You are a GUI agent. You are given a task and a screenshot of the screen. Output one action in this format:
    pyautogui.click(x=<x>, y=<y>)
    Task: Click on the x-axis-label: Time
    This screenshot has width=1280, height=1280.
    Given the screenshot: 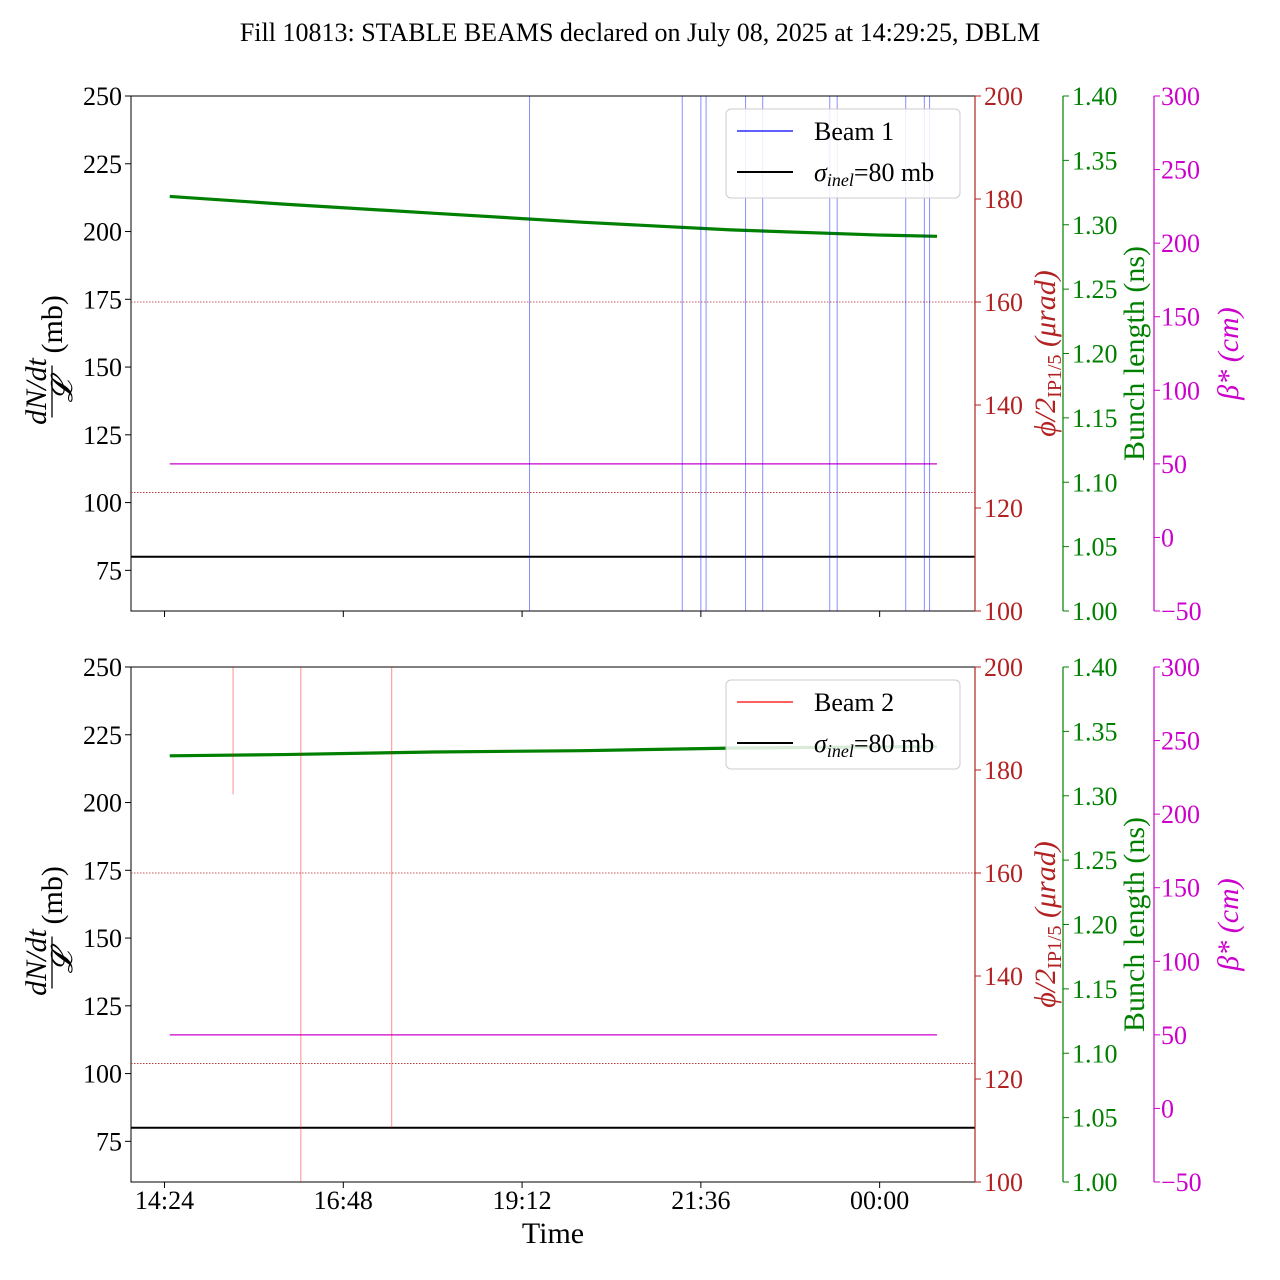 What is the action you would take?
    pyautogui.click(x=553, y=1233)
    